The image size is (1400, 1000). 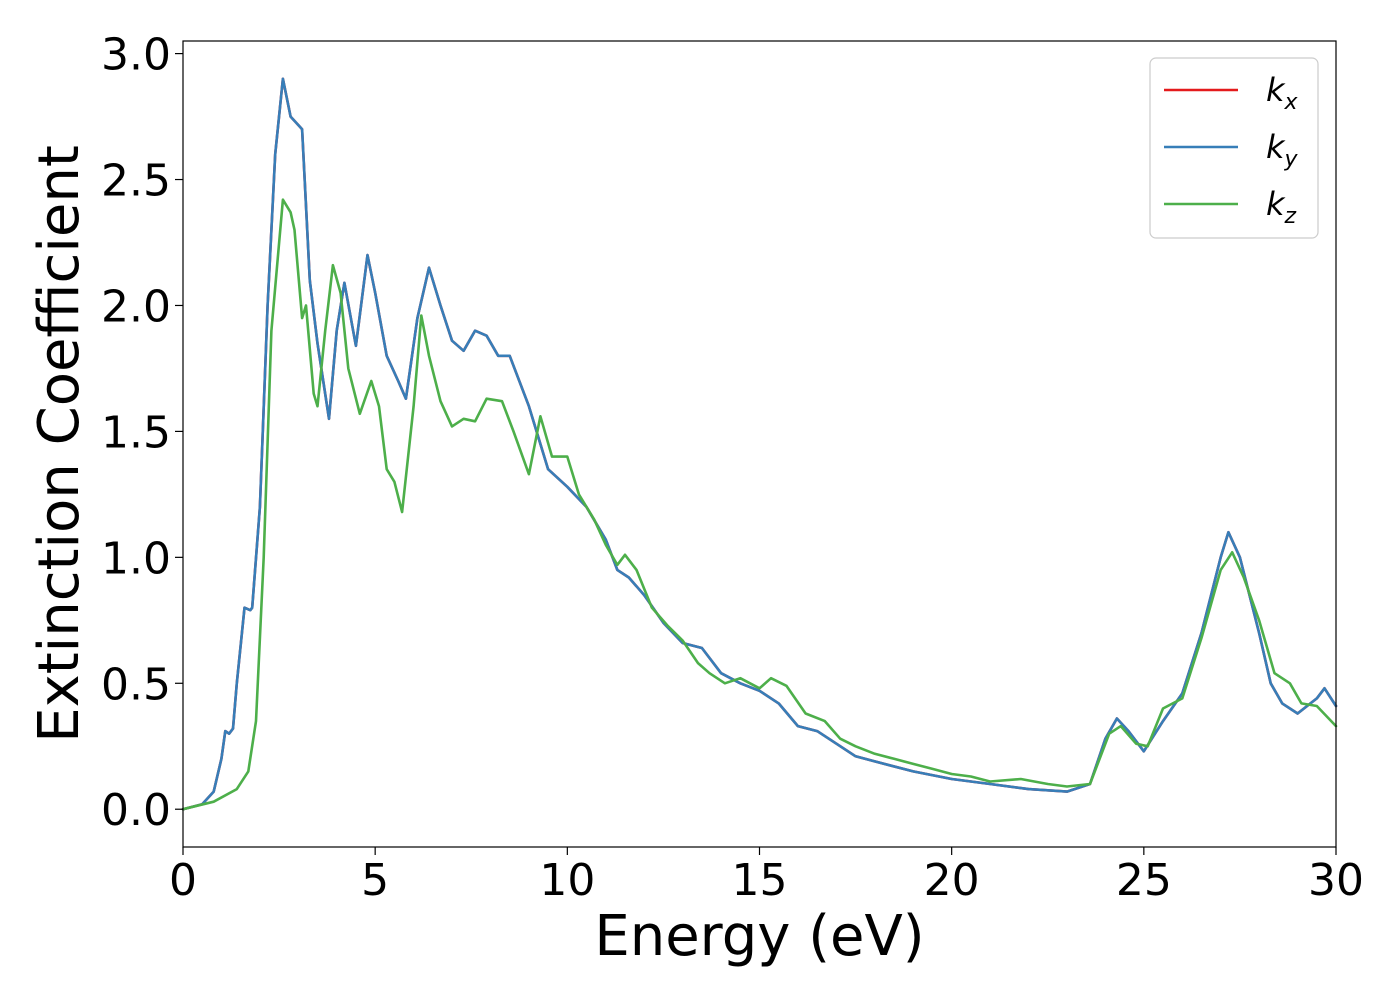 What do you see at coordinates (136, 306) in the screenshot?
I see `y-tick-label: 2.0` at bounding box center [136, 306].